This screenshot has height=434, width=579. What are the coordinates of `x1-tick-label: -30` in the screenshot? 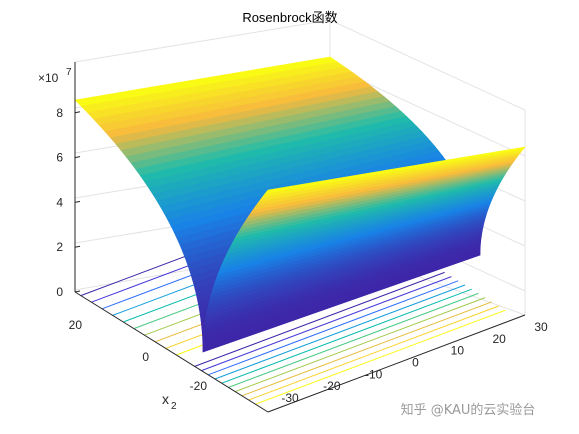 It's located at (290, 398).